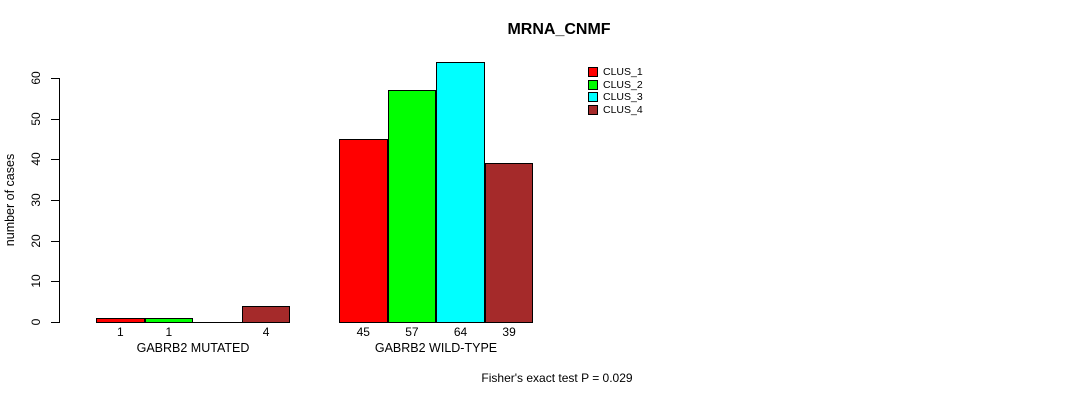 The height and width of the screenshot is (400, 1090). I want to click on legend-label: CLUS_1, so click(623, 72).